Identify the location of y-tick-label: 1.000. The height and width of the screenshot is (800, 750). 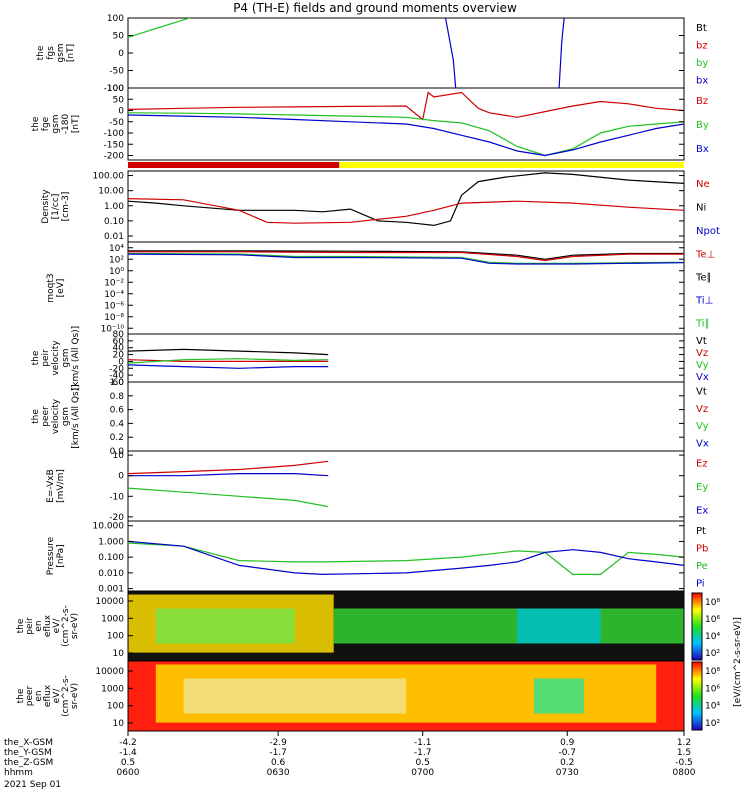
(111, 542).